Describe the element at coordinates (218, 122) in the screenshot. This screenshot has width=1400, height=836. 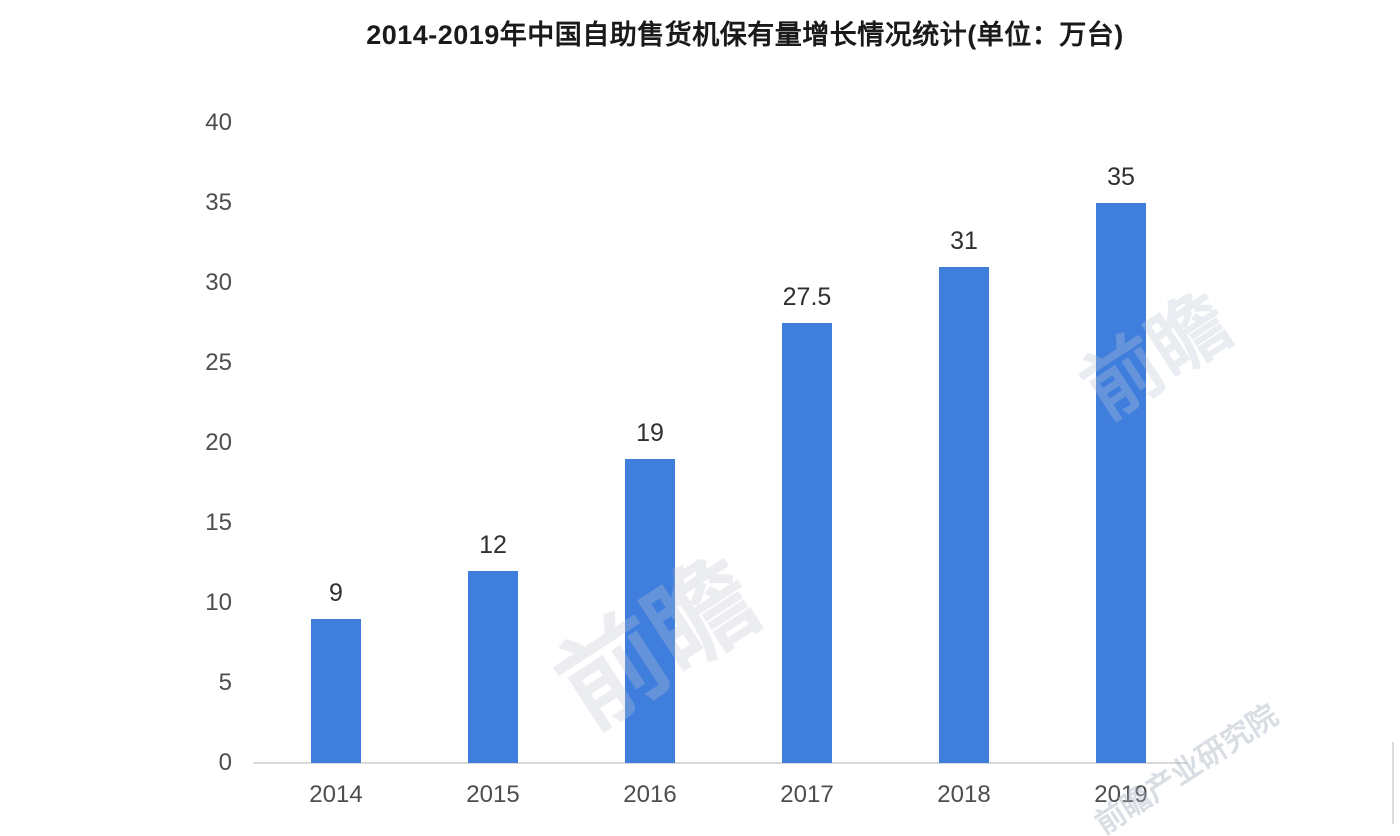
I see `y-axis-tick-label: 40` at that location.